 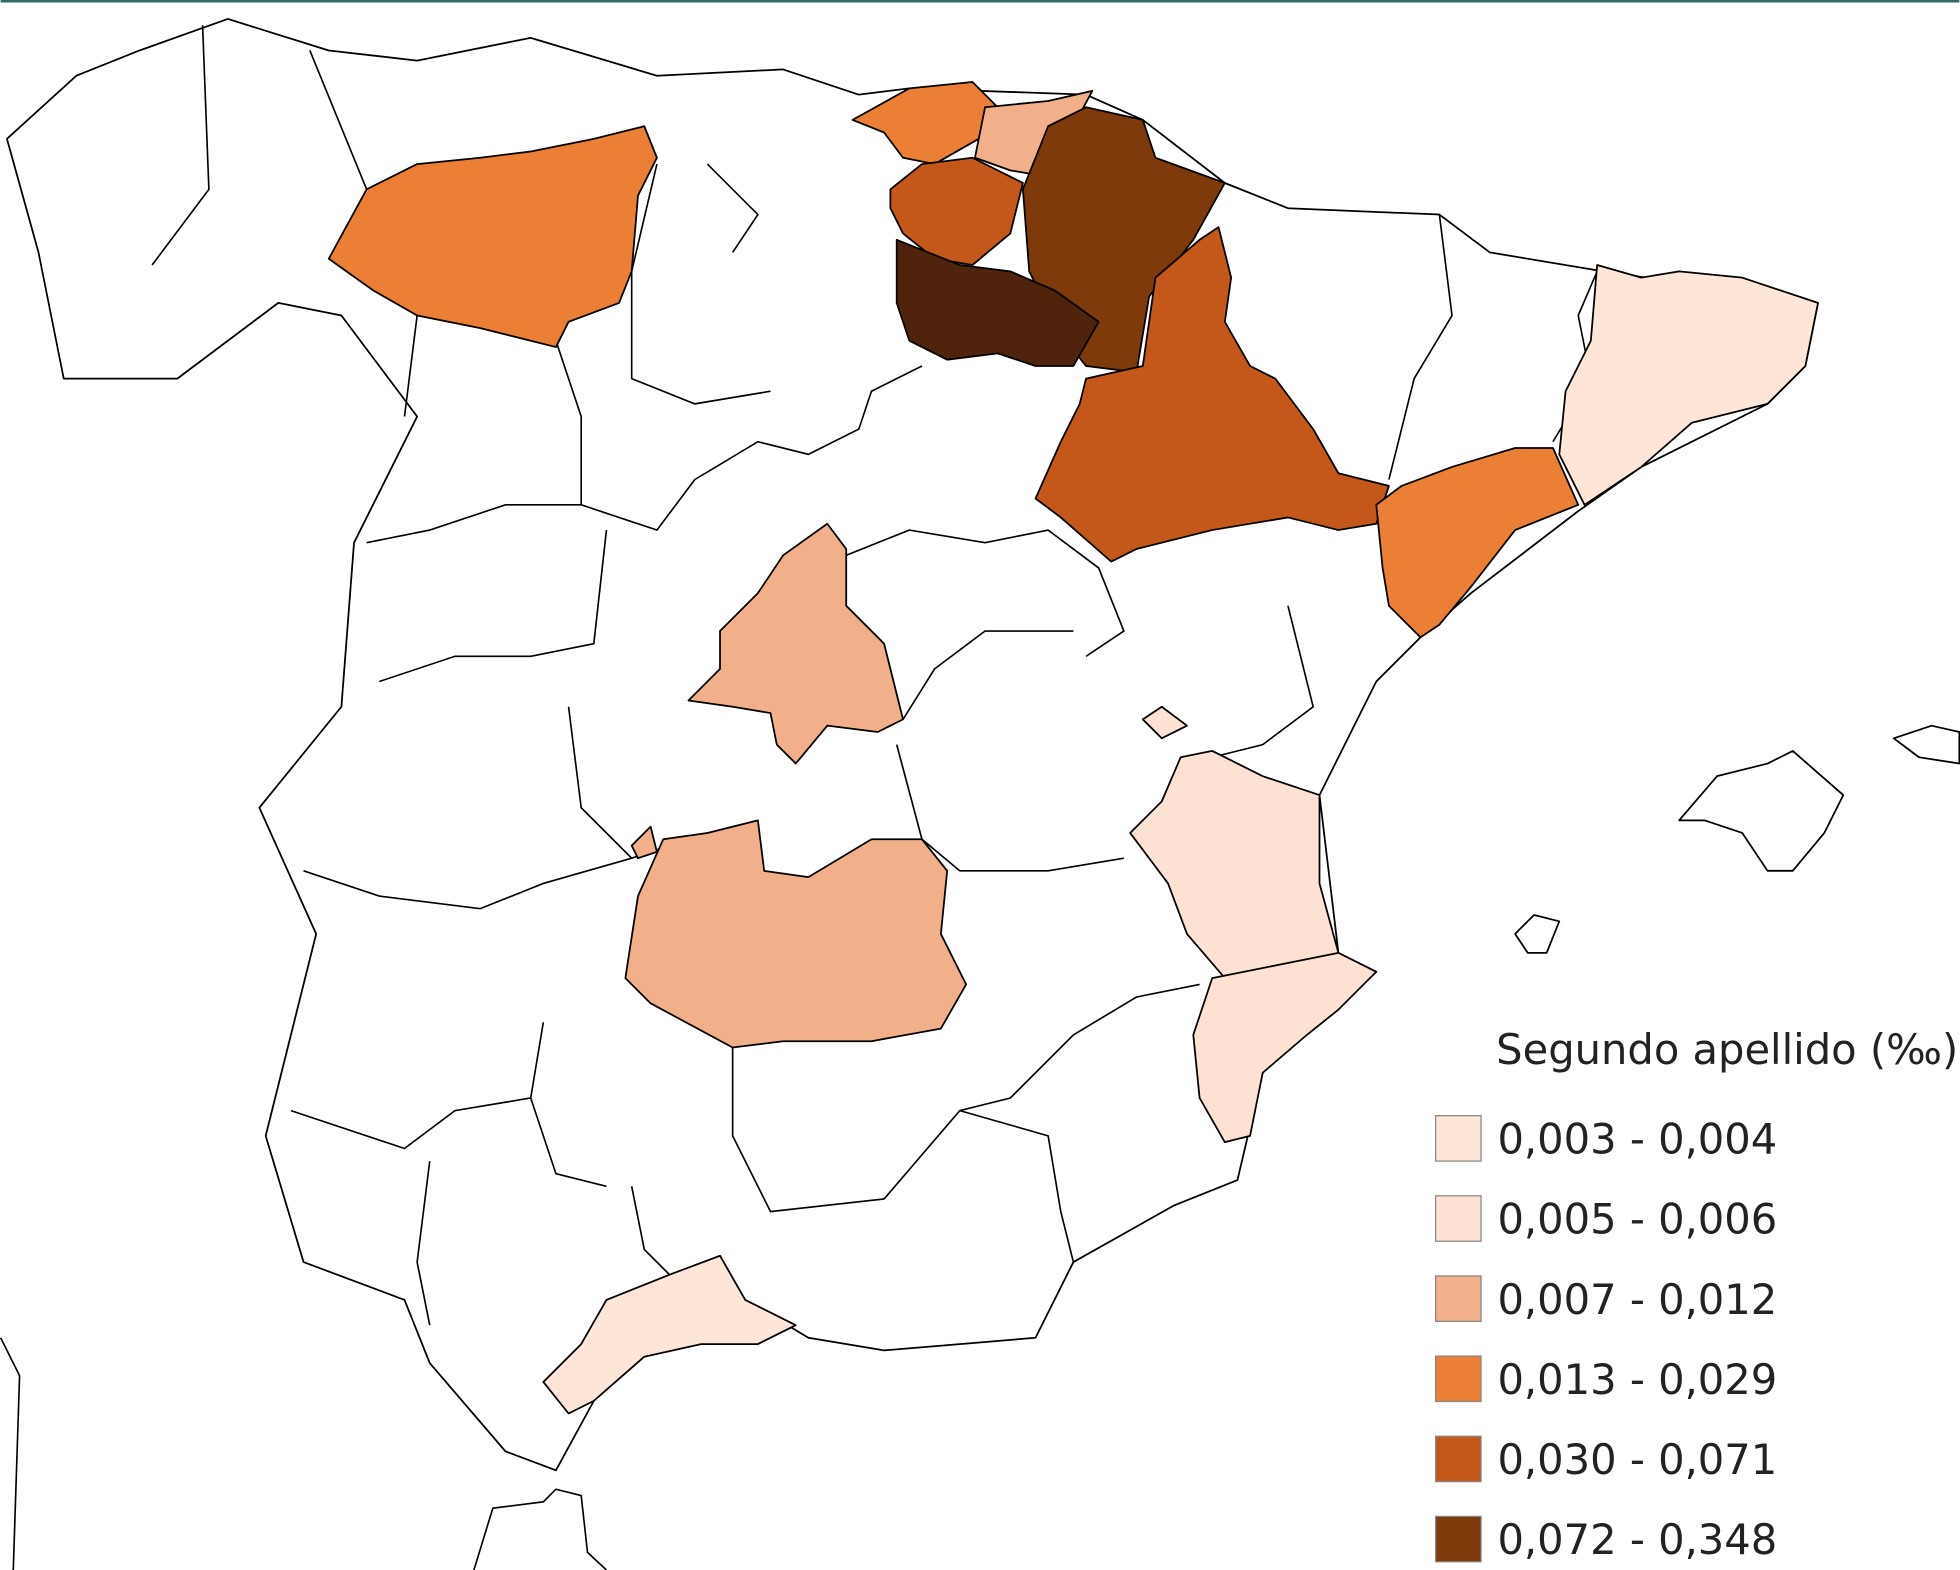 What do you see at coordinates (980, 1) in the screenshot?
I see `top-border` at bounding box center [980, 1].